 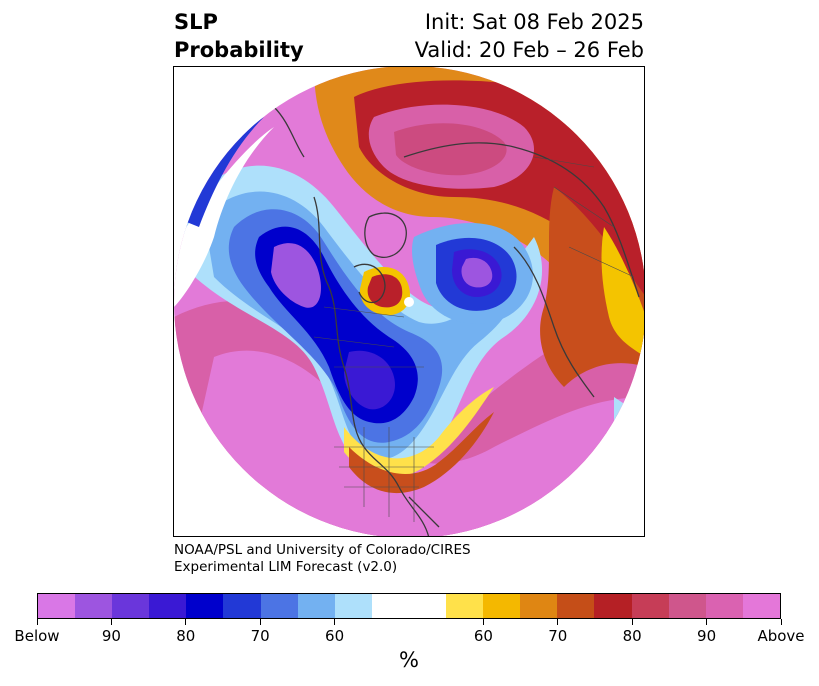 What do you see at coordinates (289, 132) in the screenshot?
I see `coastline-alaska` at bounding box center [289, 132].